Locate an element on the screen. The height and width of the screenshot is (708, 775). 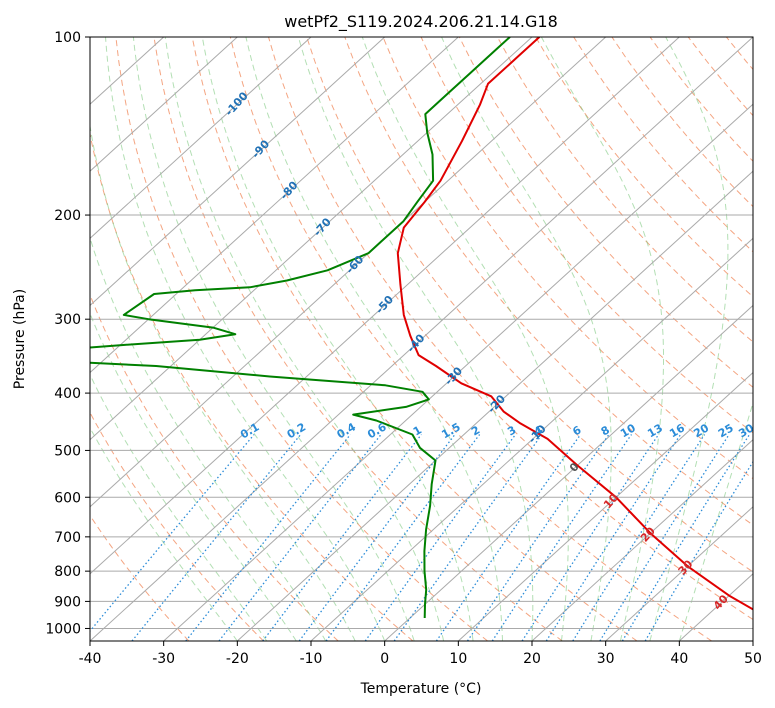
mixing-ratio-label: 25 is located at coordinates (726, 430).